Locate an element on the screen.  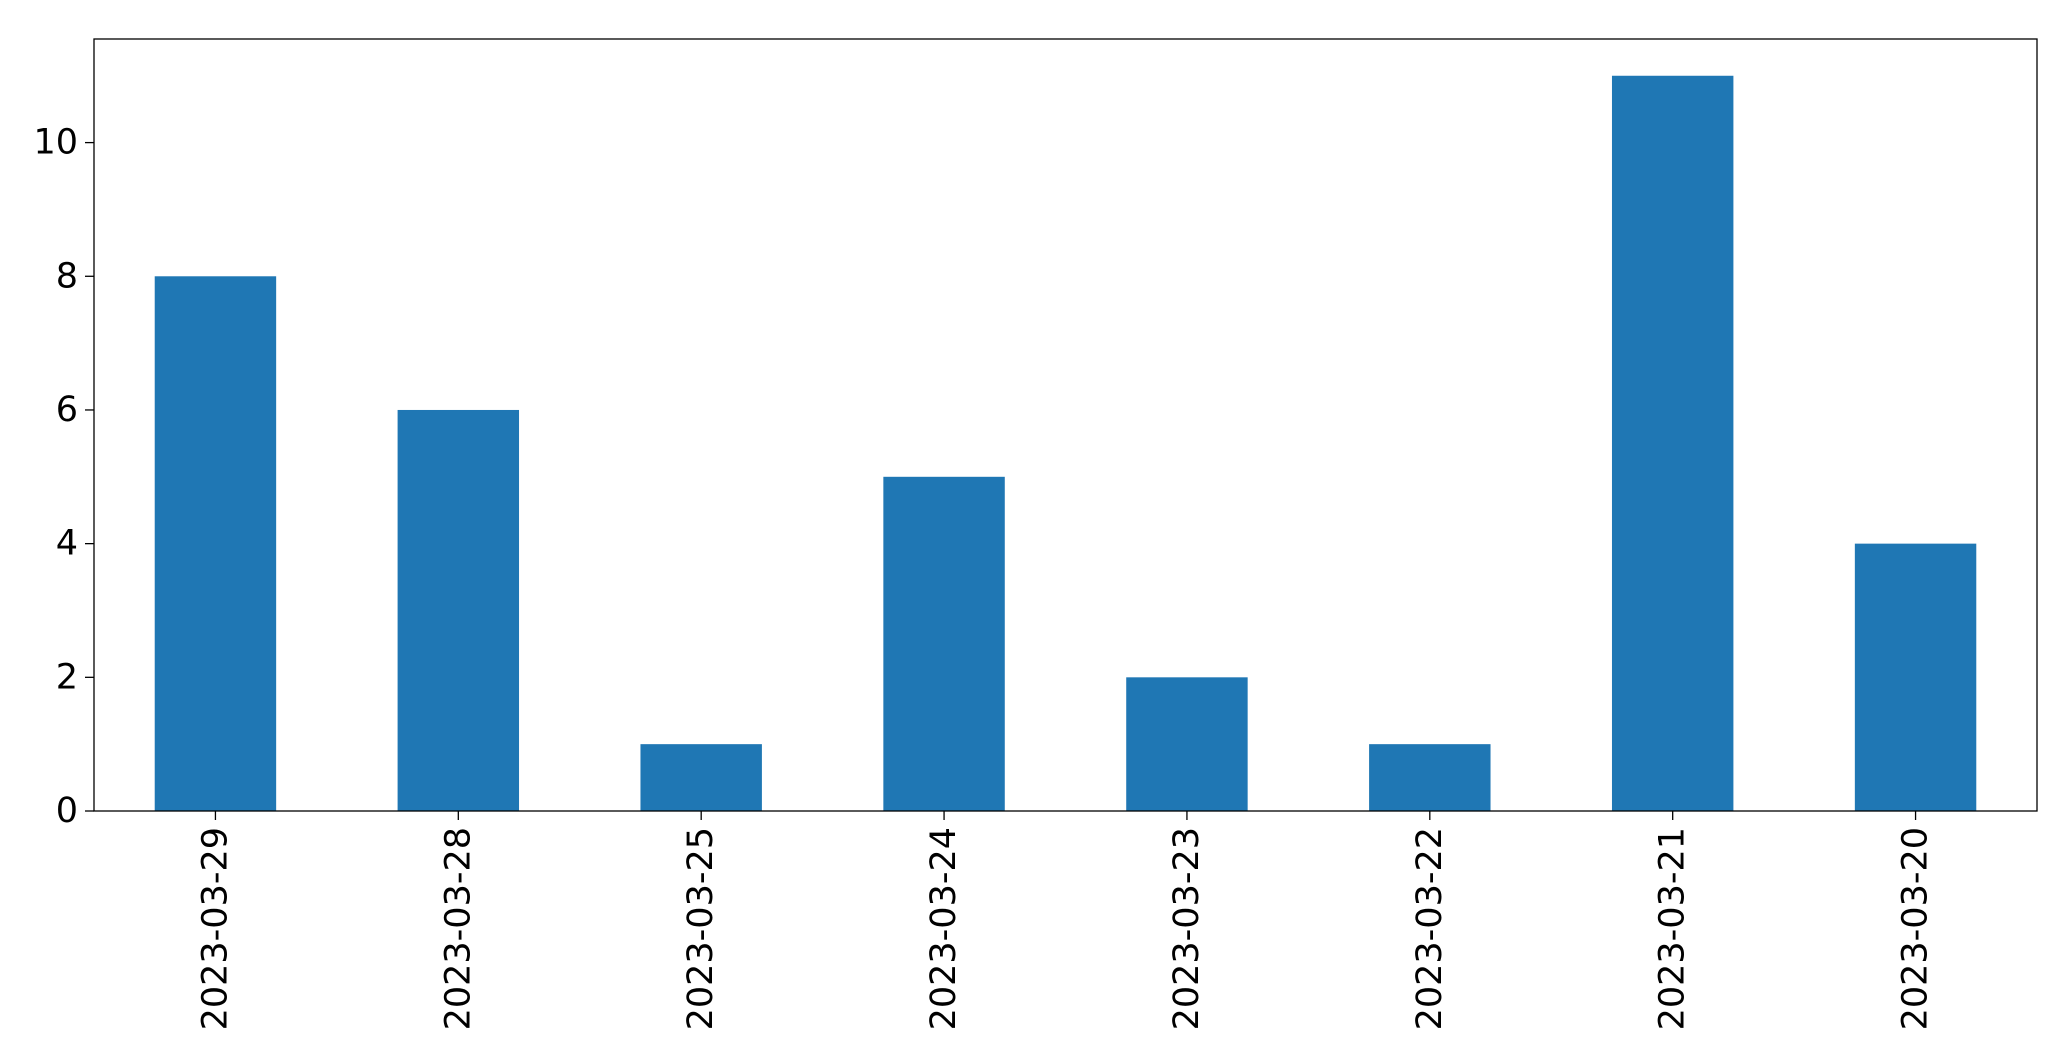
x-tick-label: 2023-03-24 is located at coordinates (944, 928).